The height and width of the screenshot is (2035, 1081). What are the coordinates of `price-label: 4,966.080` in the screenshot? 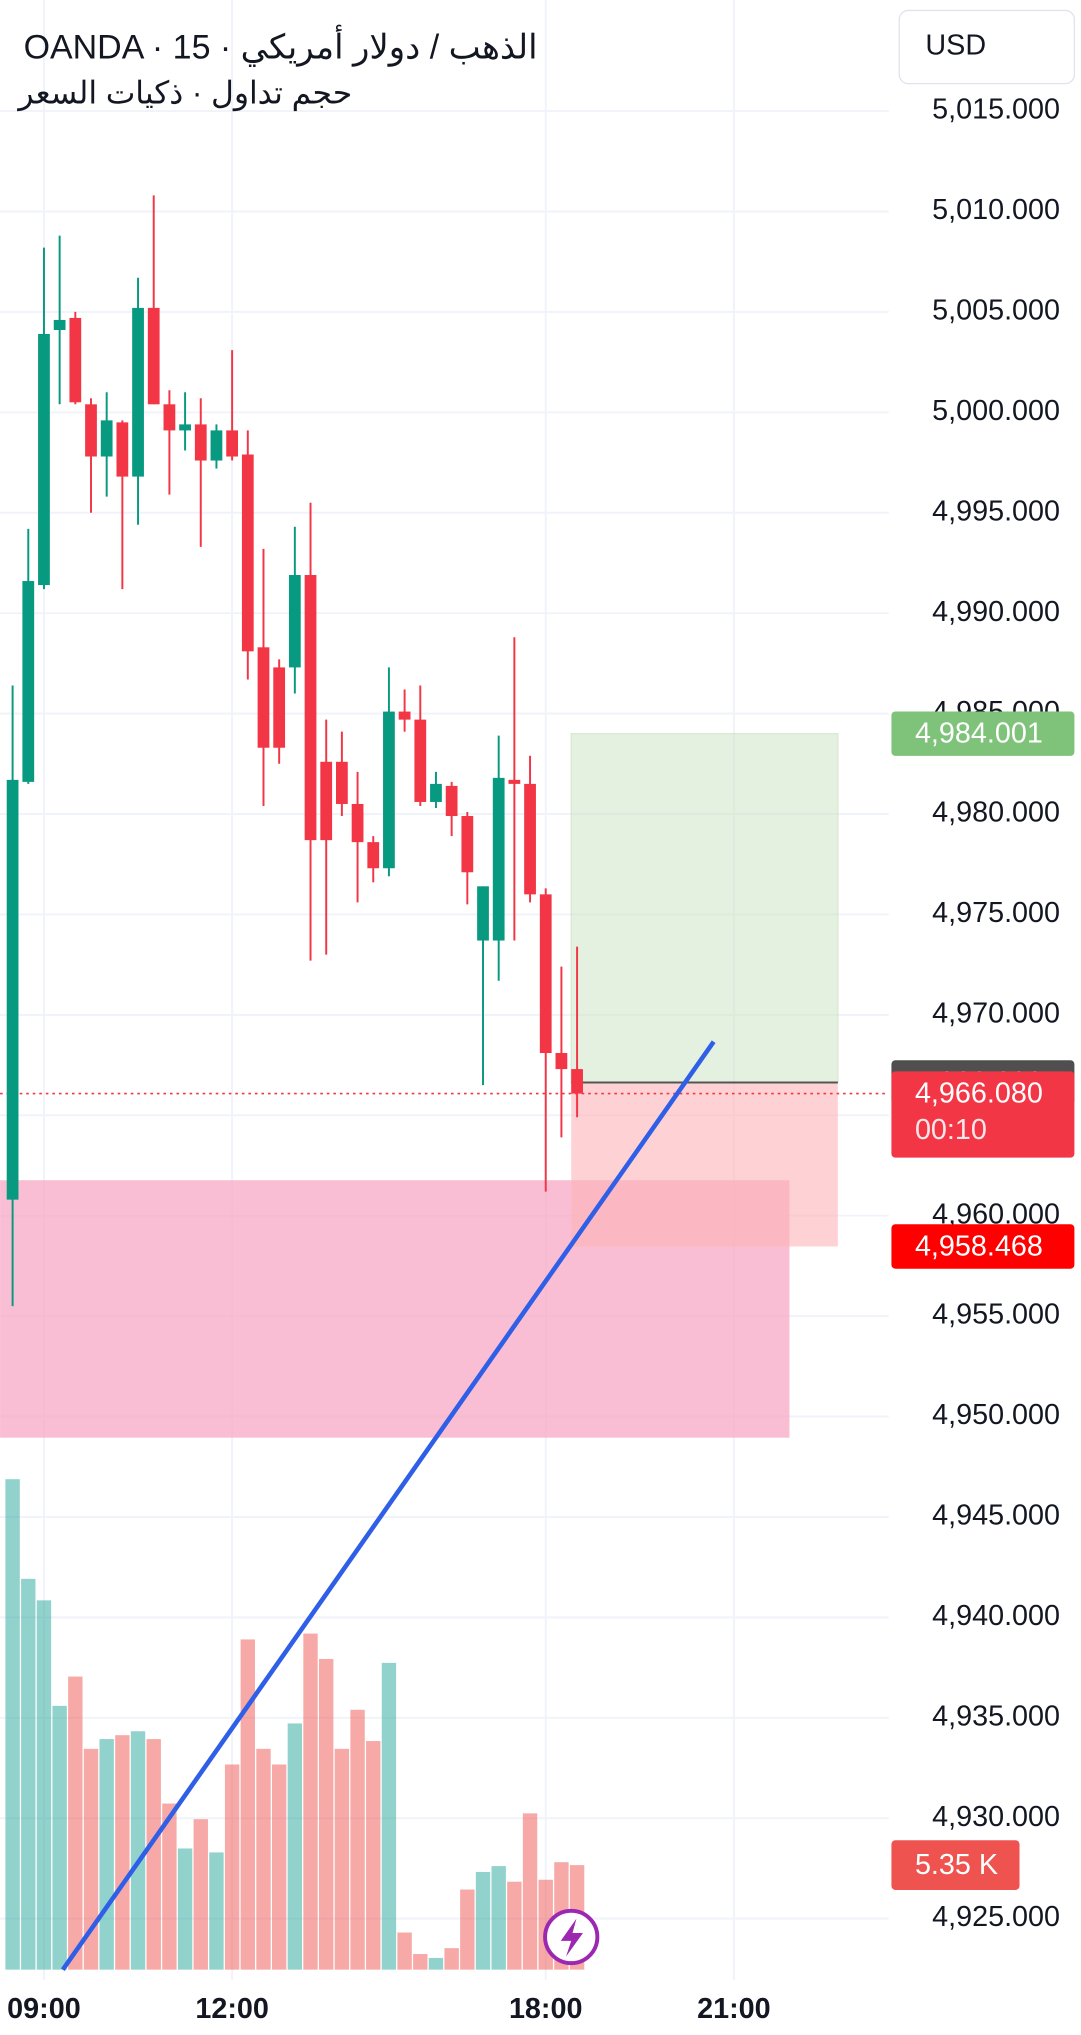 It's located at (979, 1093).